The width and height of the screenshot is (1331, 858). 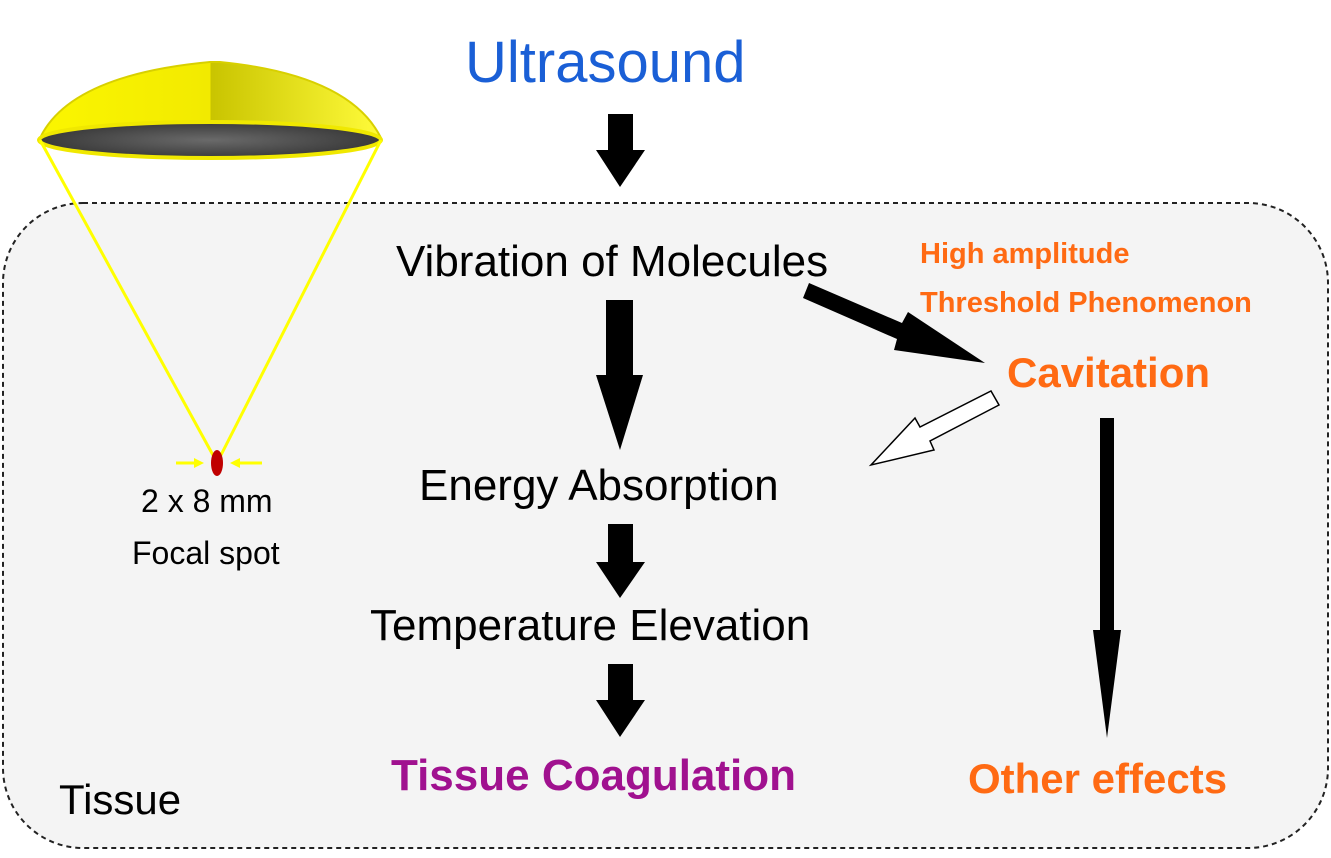 What do you see at coordinates (620, 150) in the screenshot?
I see `arrow-ultrasound-to-vibration-icon` at bounding box center [620, 150].